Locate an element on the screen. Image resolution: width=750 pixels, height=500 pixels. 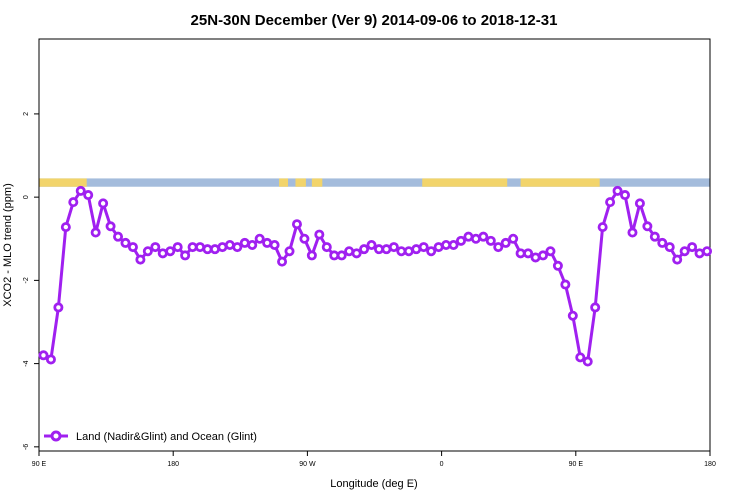
y-axis: 2 0 -2 -4 -6 is located at coordinates (31, 281).